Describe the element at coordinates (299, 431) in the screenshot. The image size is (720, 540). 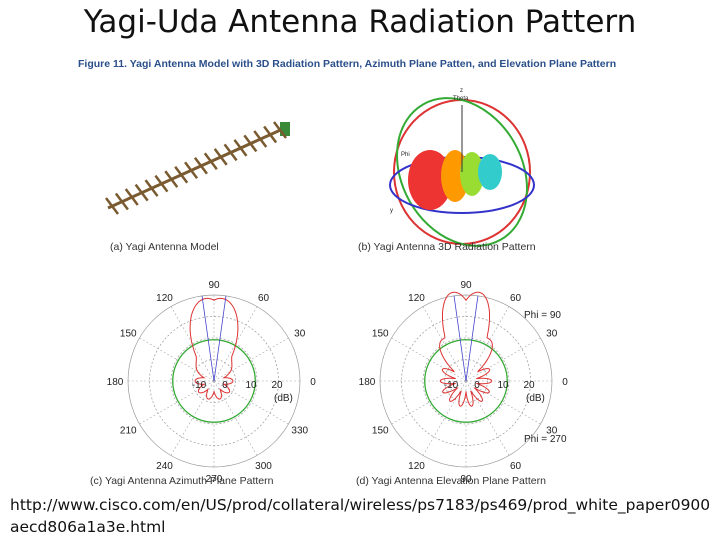
I see `angle-label: 330` at that location.